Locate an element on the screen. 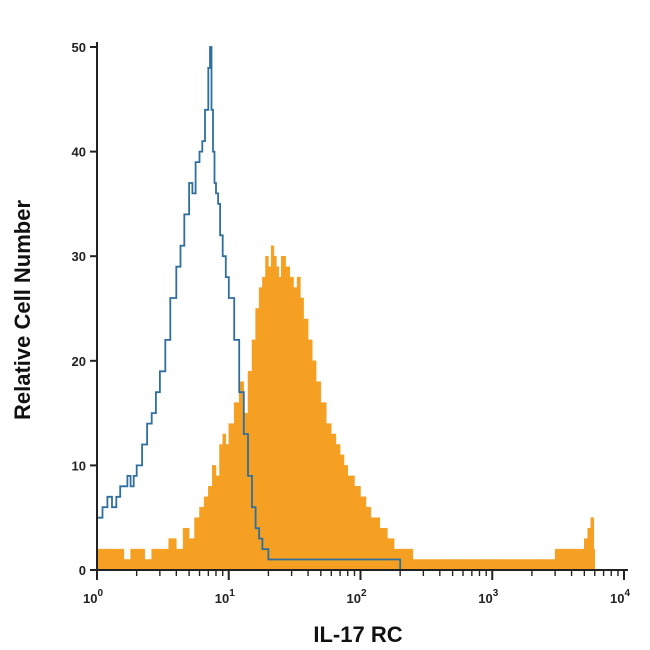 Image resolution: width=650 pixels, height=650 pixels. x-axis-title: IL-17 RC is located at coordinates (357, 634).